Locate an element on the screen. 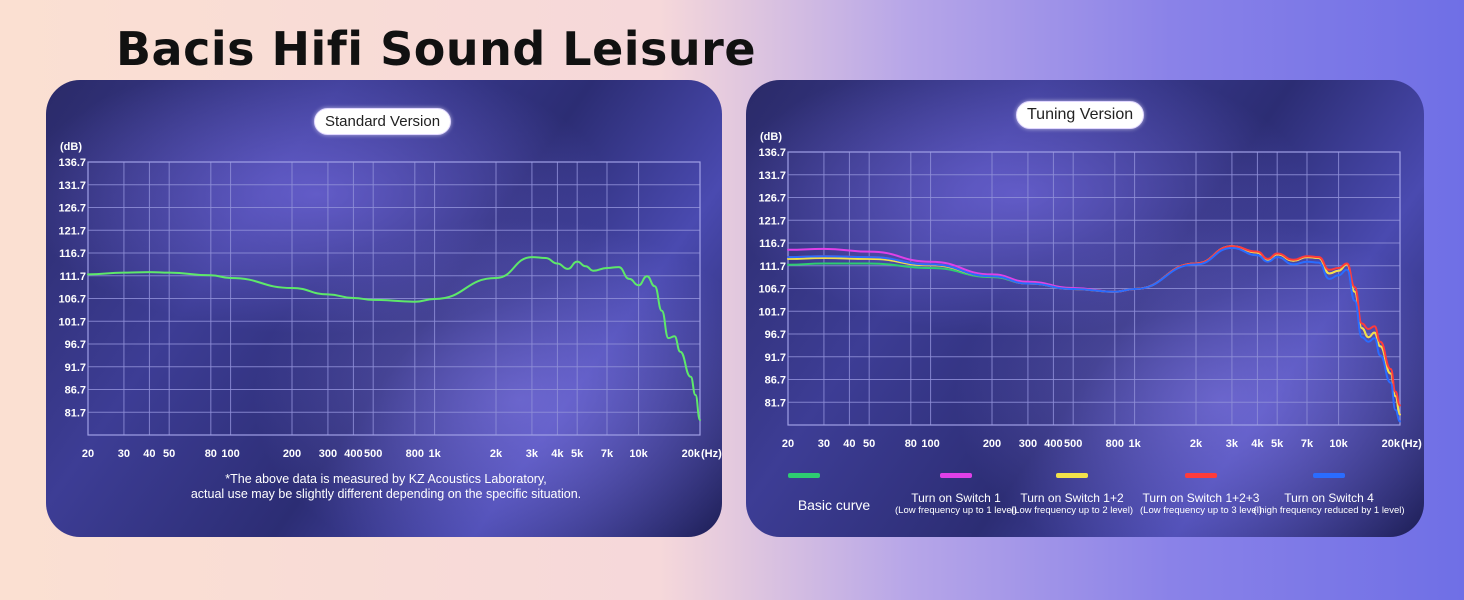 The height and width of the screenshot is (600, 1464). legend-sublabel: ( high frequency reduced by 1 level) is located at coordinates (1329, 510).